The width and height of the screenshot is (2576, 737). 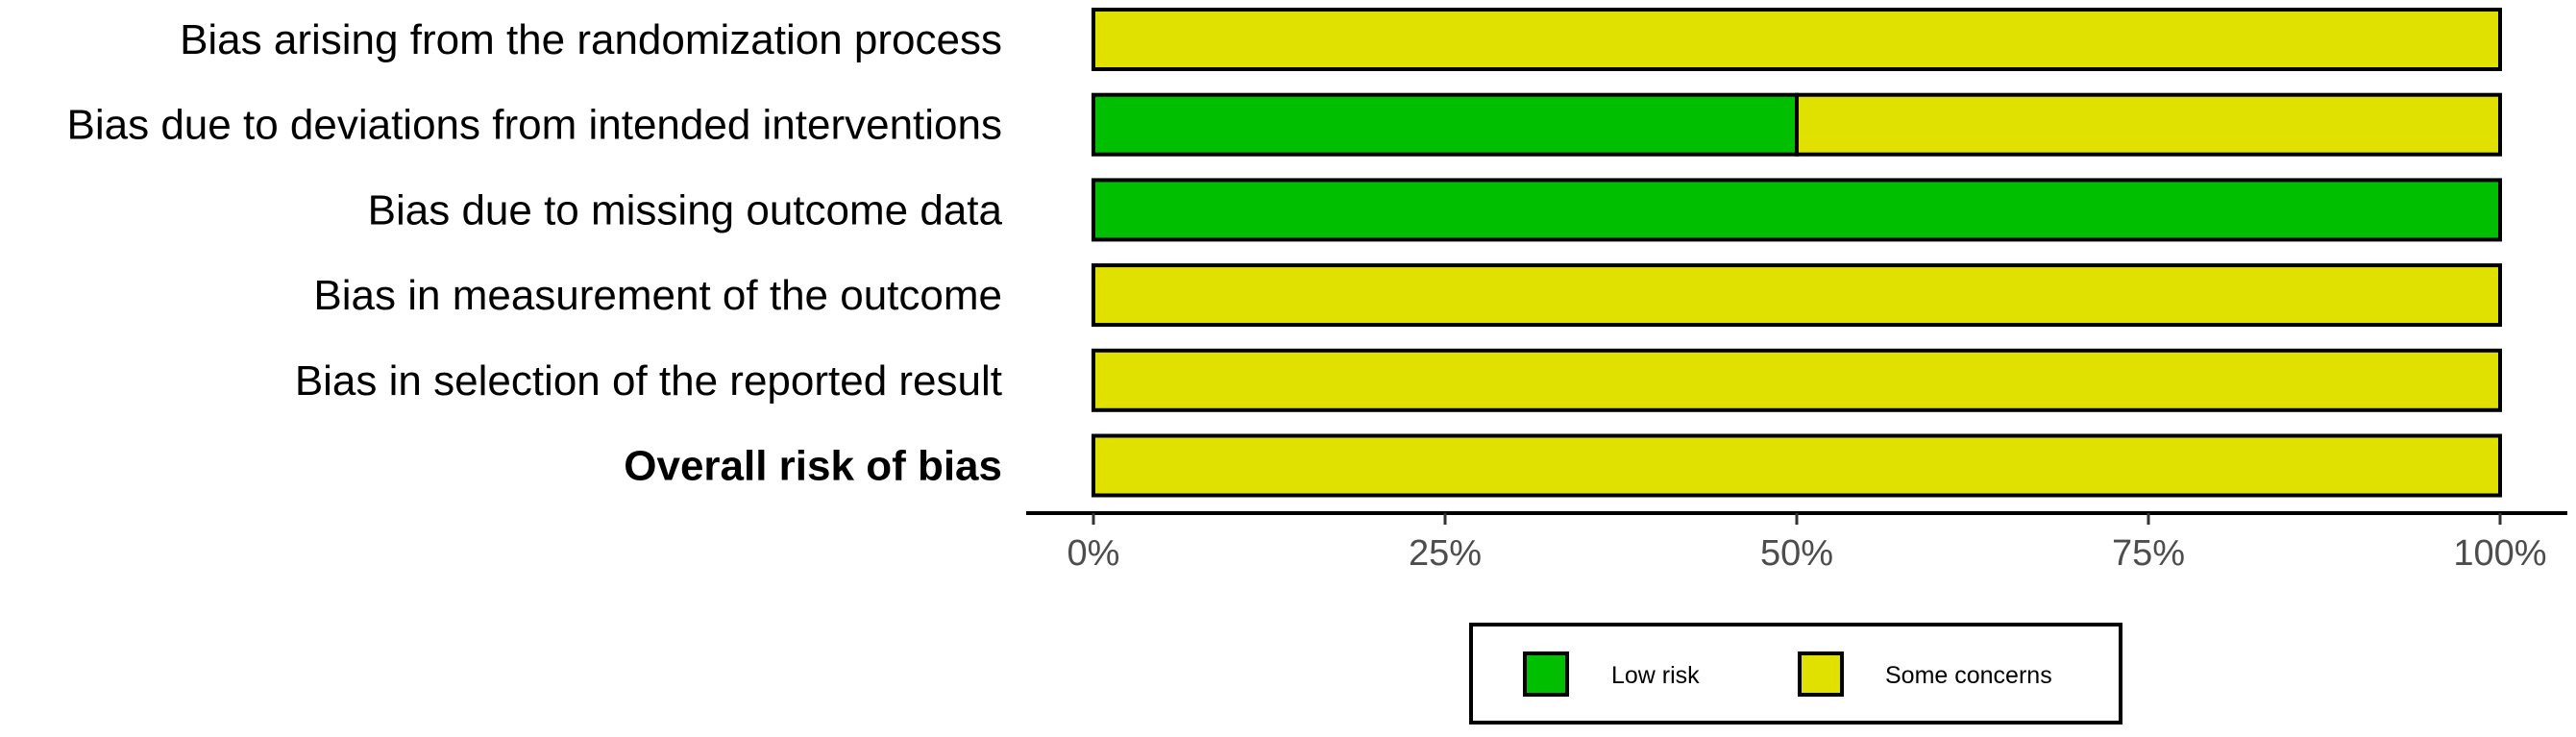 What do you see at coordinates (2499, 553) in the screenshot?
I see `x-tick-label: 100%` at bounding box center [2499, 553].